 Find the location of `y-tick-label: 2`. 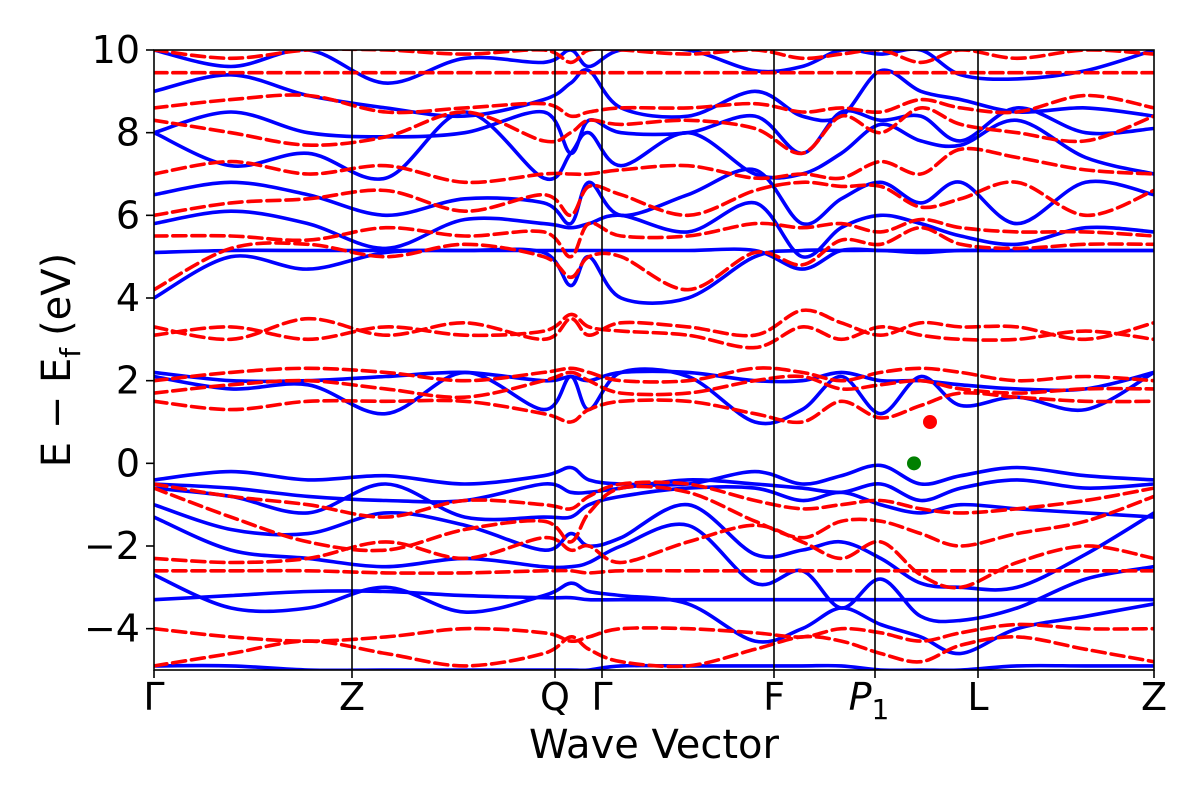

y-tick-label: 2 is located at coordinates (128, 381).